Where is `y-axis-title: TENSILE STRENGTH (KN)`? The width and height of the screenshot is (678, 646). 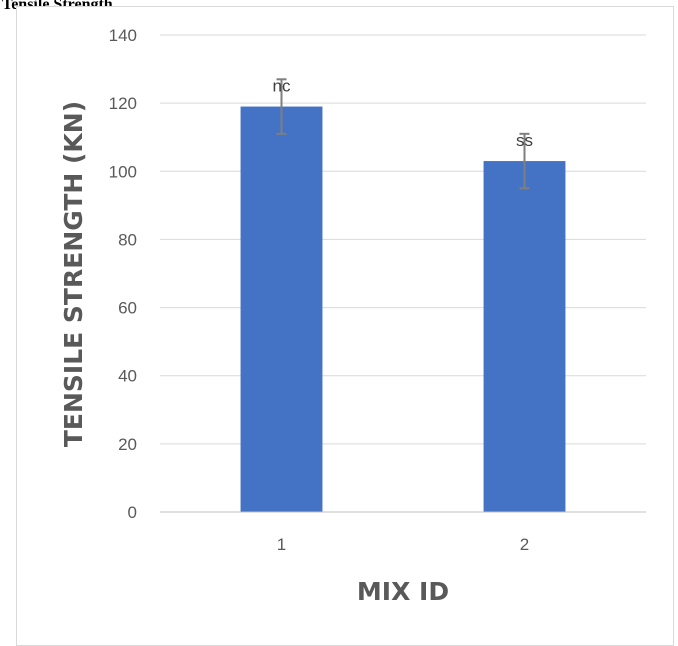
y-axis-title: TENSILE STRENGTH (KN) is located at coordinates (73, 274).